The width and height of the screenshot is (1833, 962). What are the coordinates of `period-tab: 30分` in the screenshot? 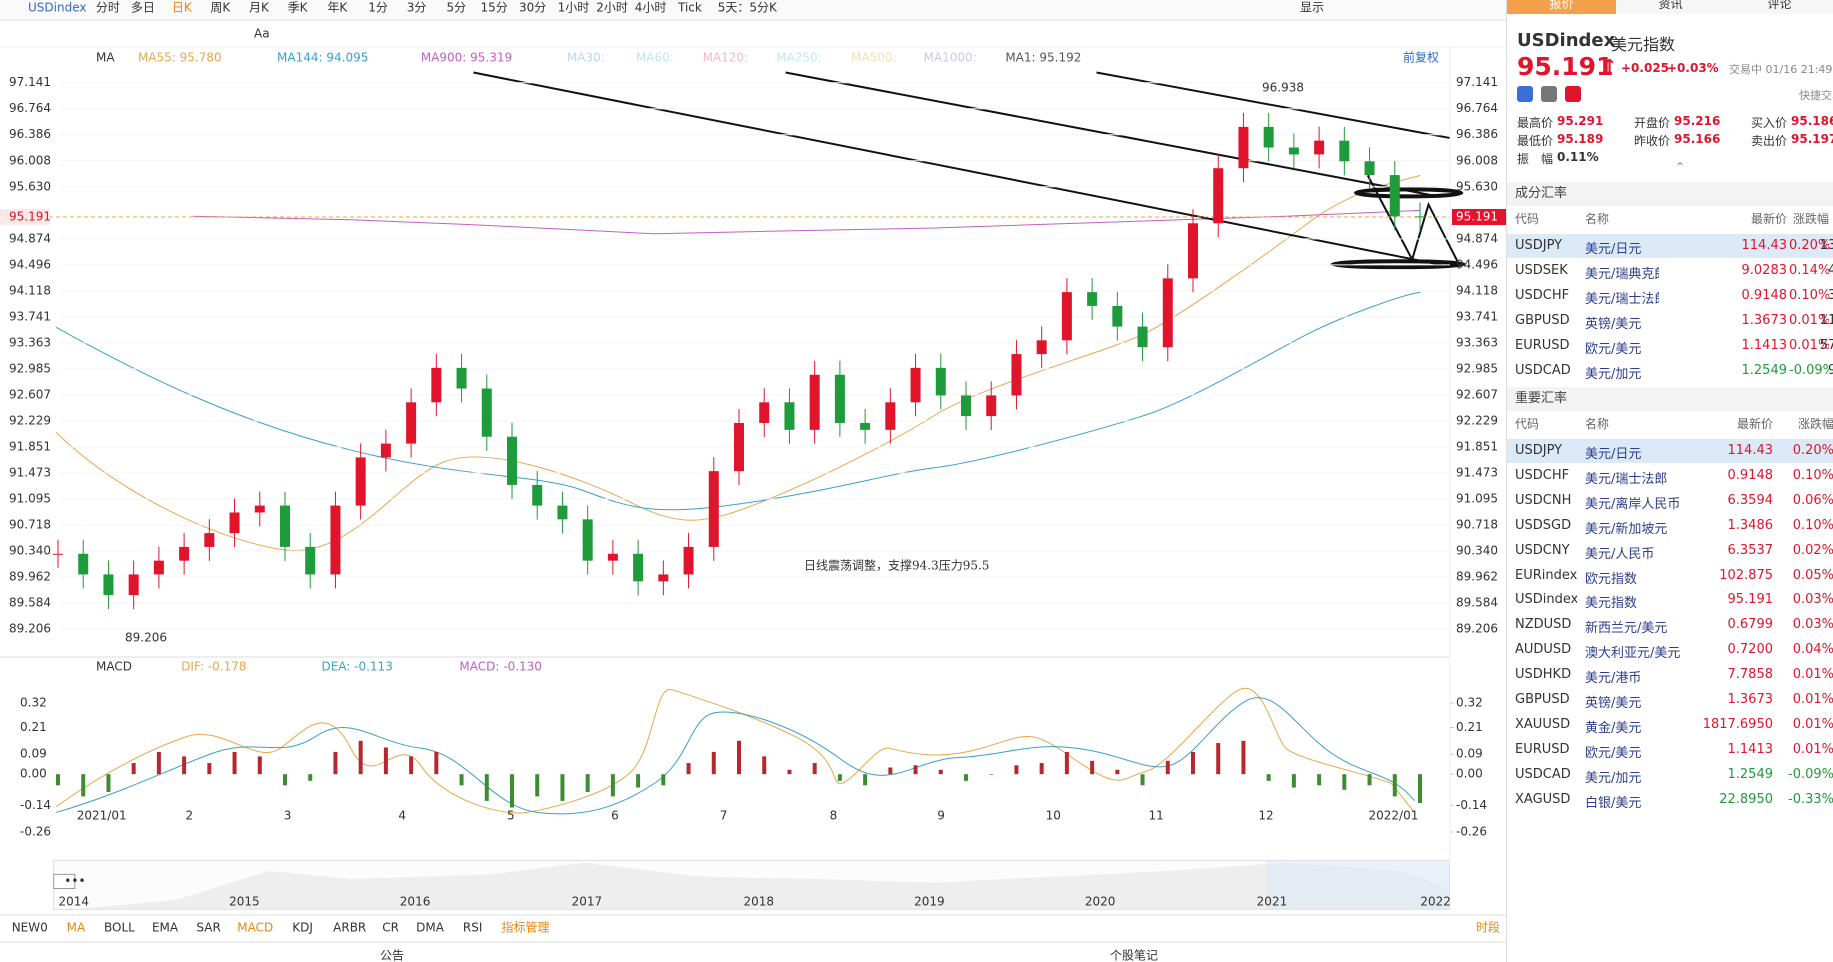 It's located at (532, 8).